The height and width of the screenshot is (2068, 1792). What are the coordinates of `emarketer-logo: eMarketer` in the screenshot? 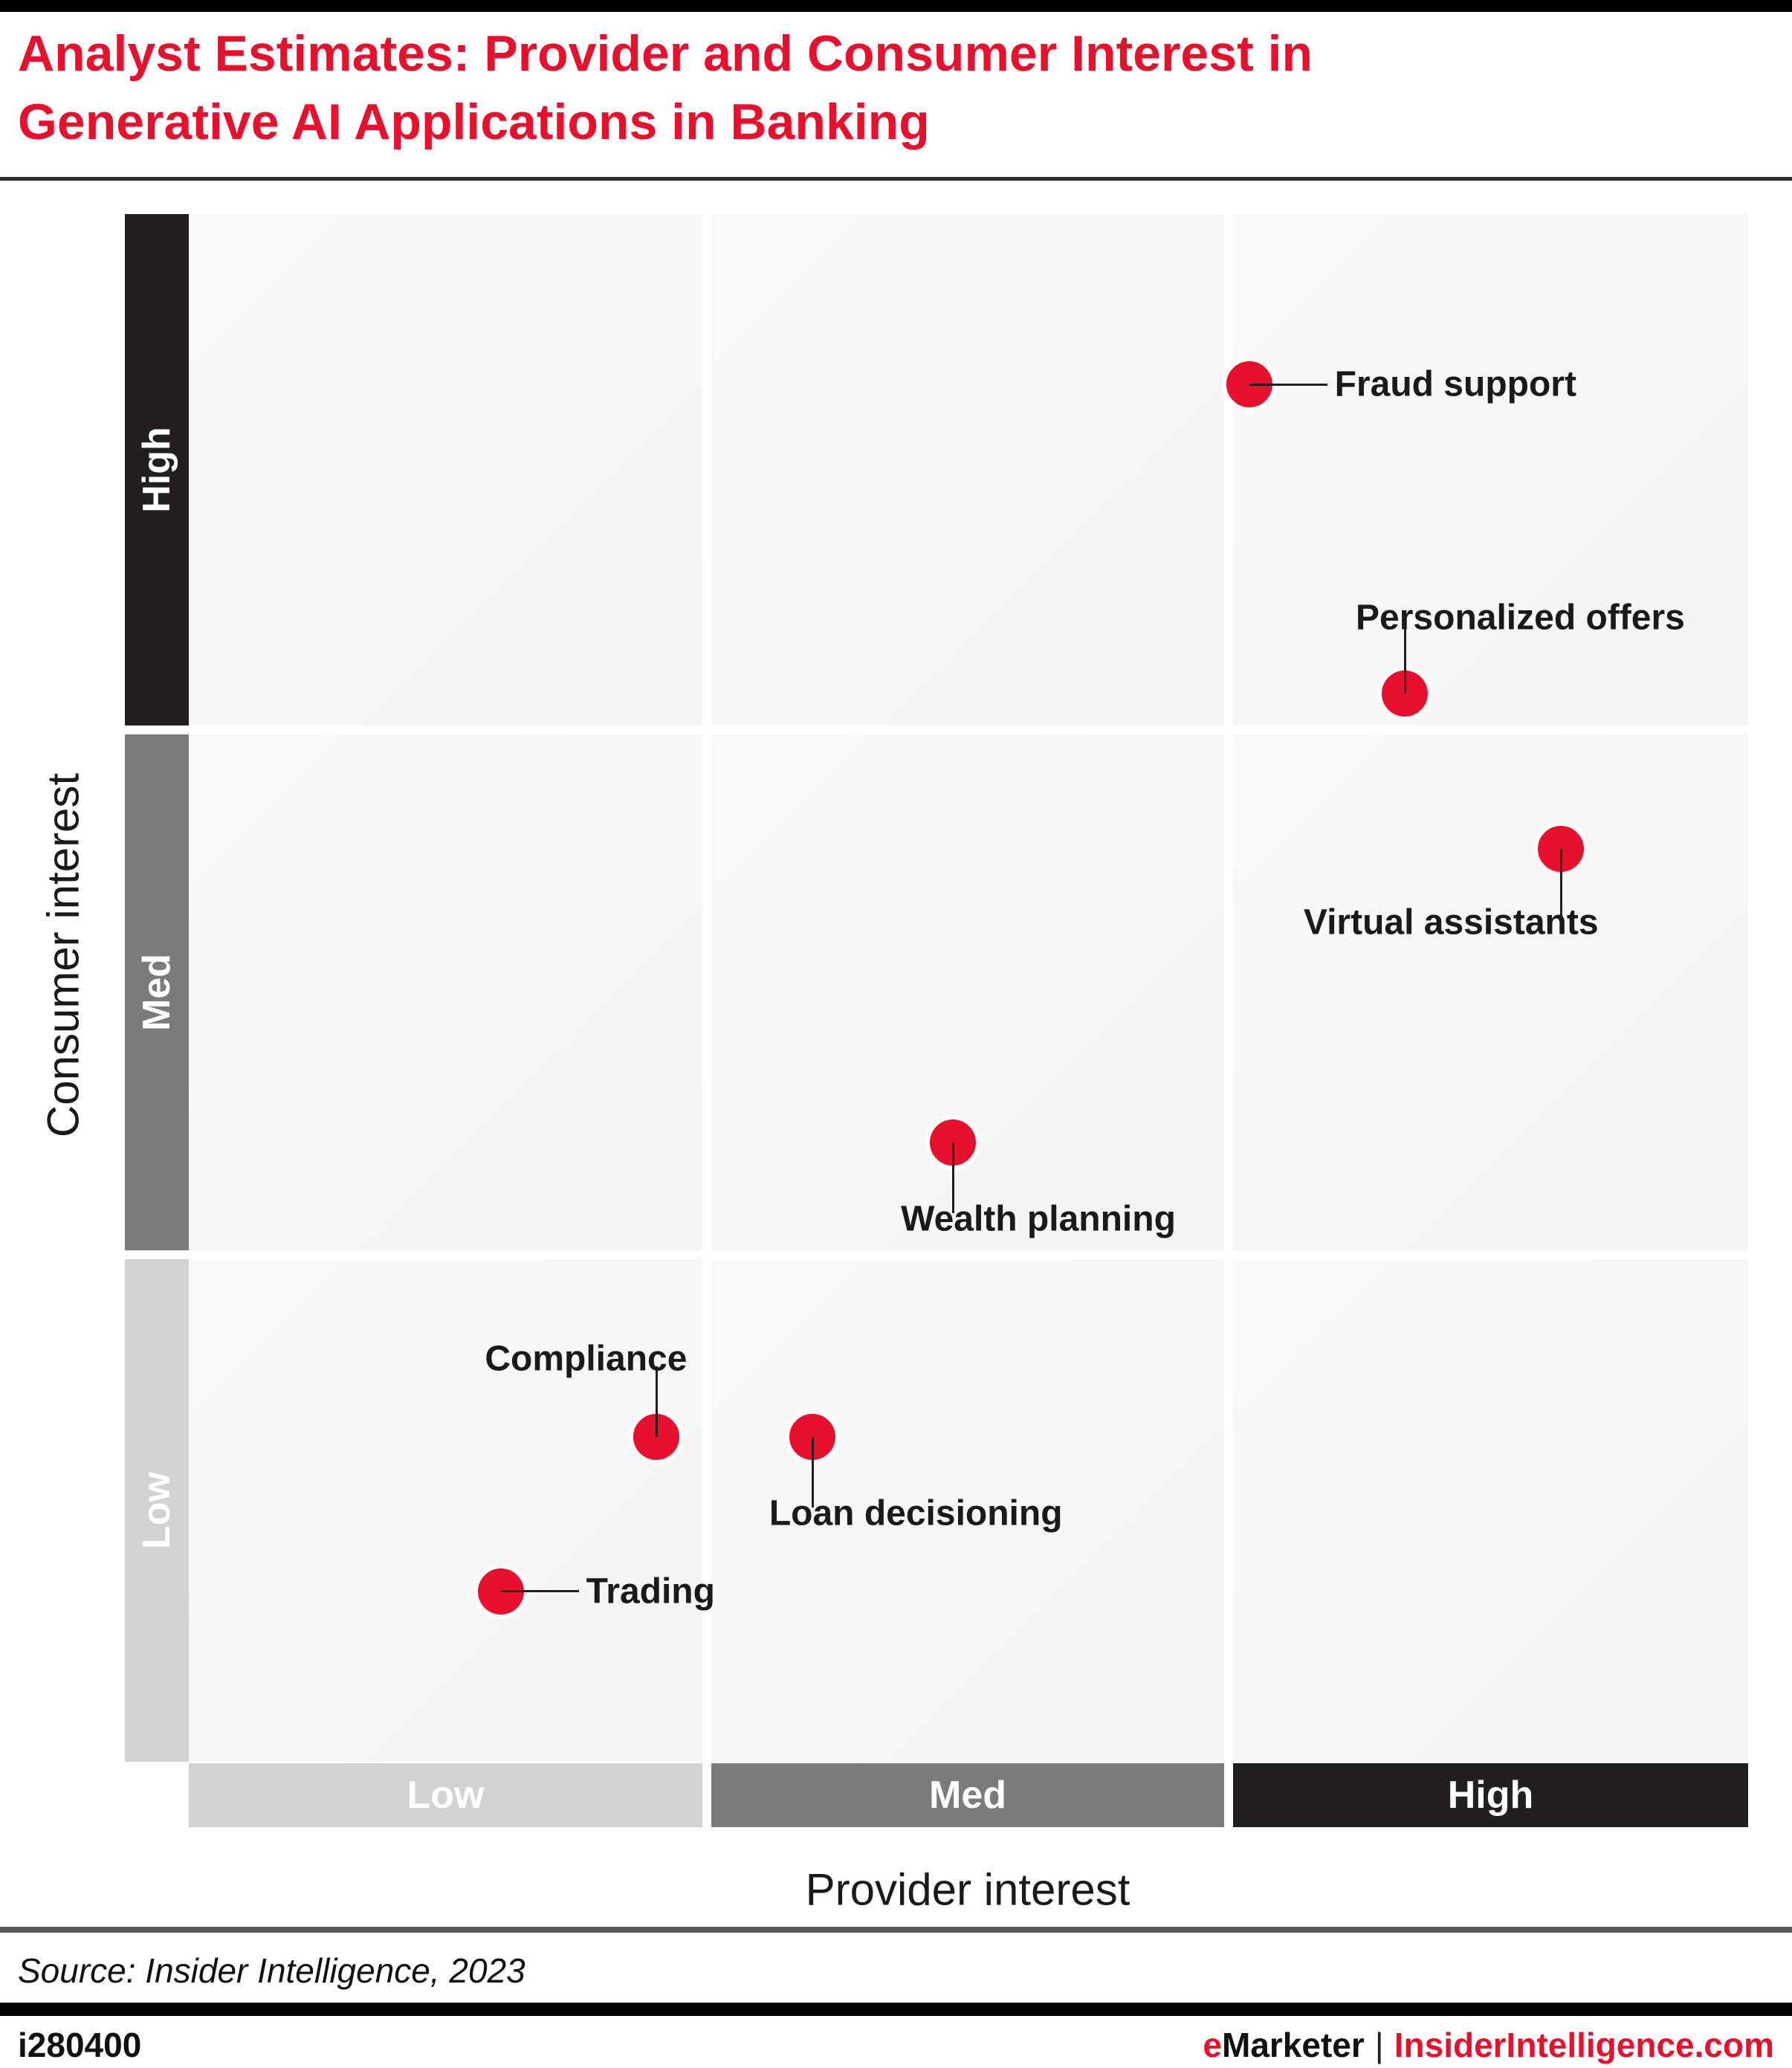 It's located at (1284, 2045).